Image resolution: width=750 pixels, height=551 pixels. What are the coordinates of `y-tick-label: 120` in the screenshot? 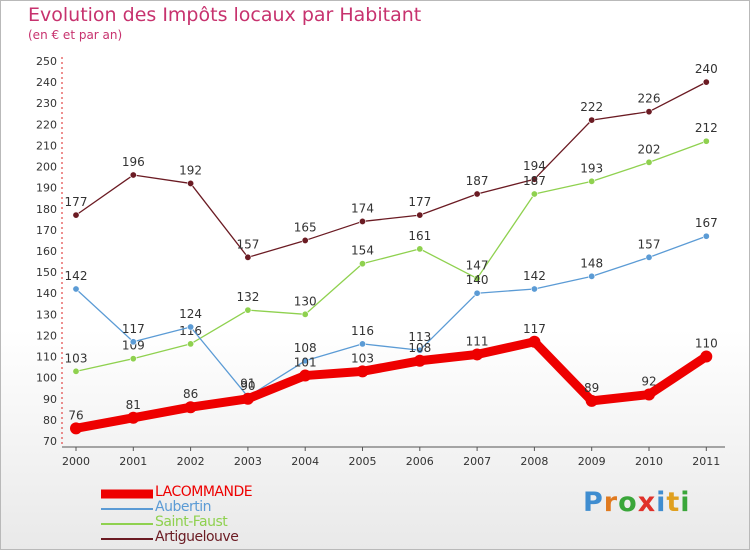 It's located at (46, 335).